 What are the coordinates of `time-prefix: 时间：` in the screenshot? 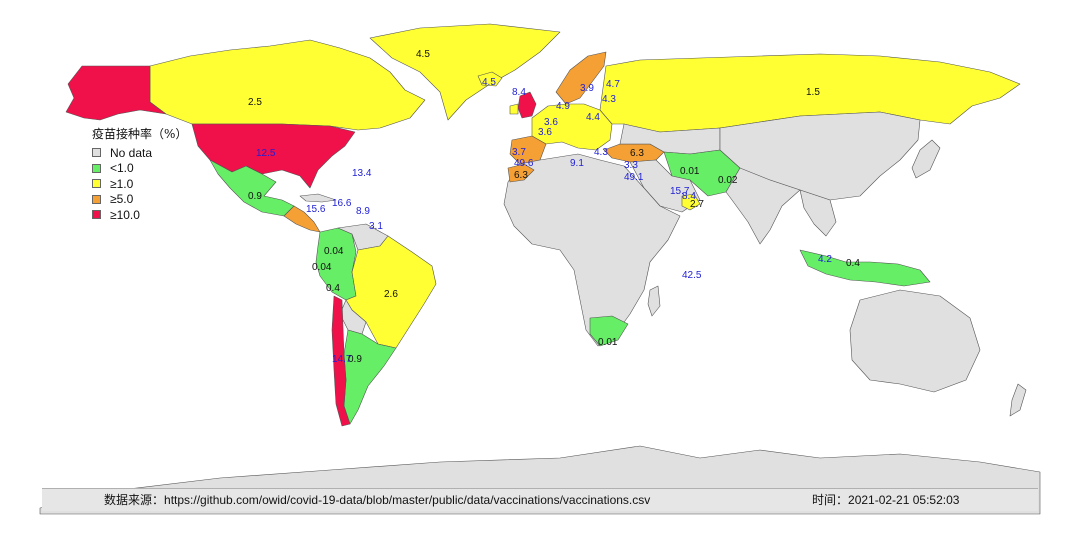 It's located at (830, 500).